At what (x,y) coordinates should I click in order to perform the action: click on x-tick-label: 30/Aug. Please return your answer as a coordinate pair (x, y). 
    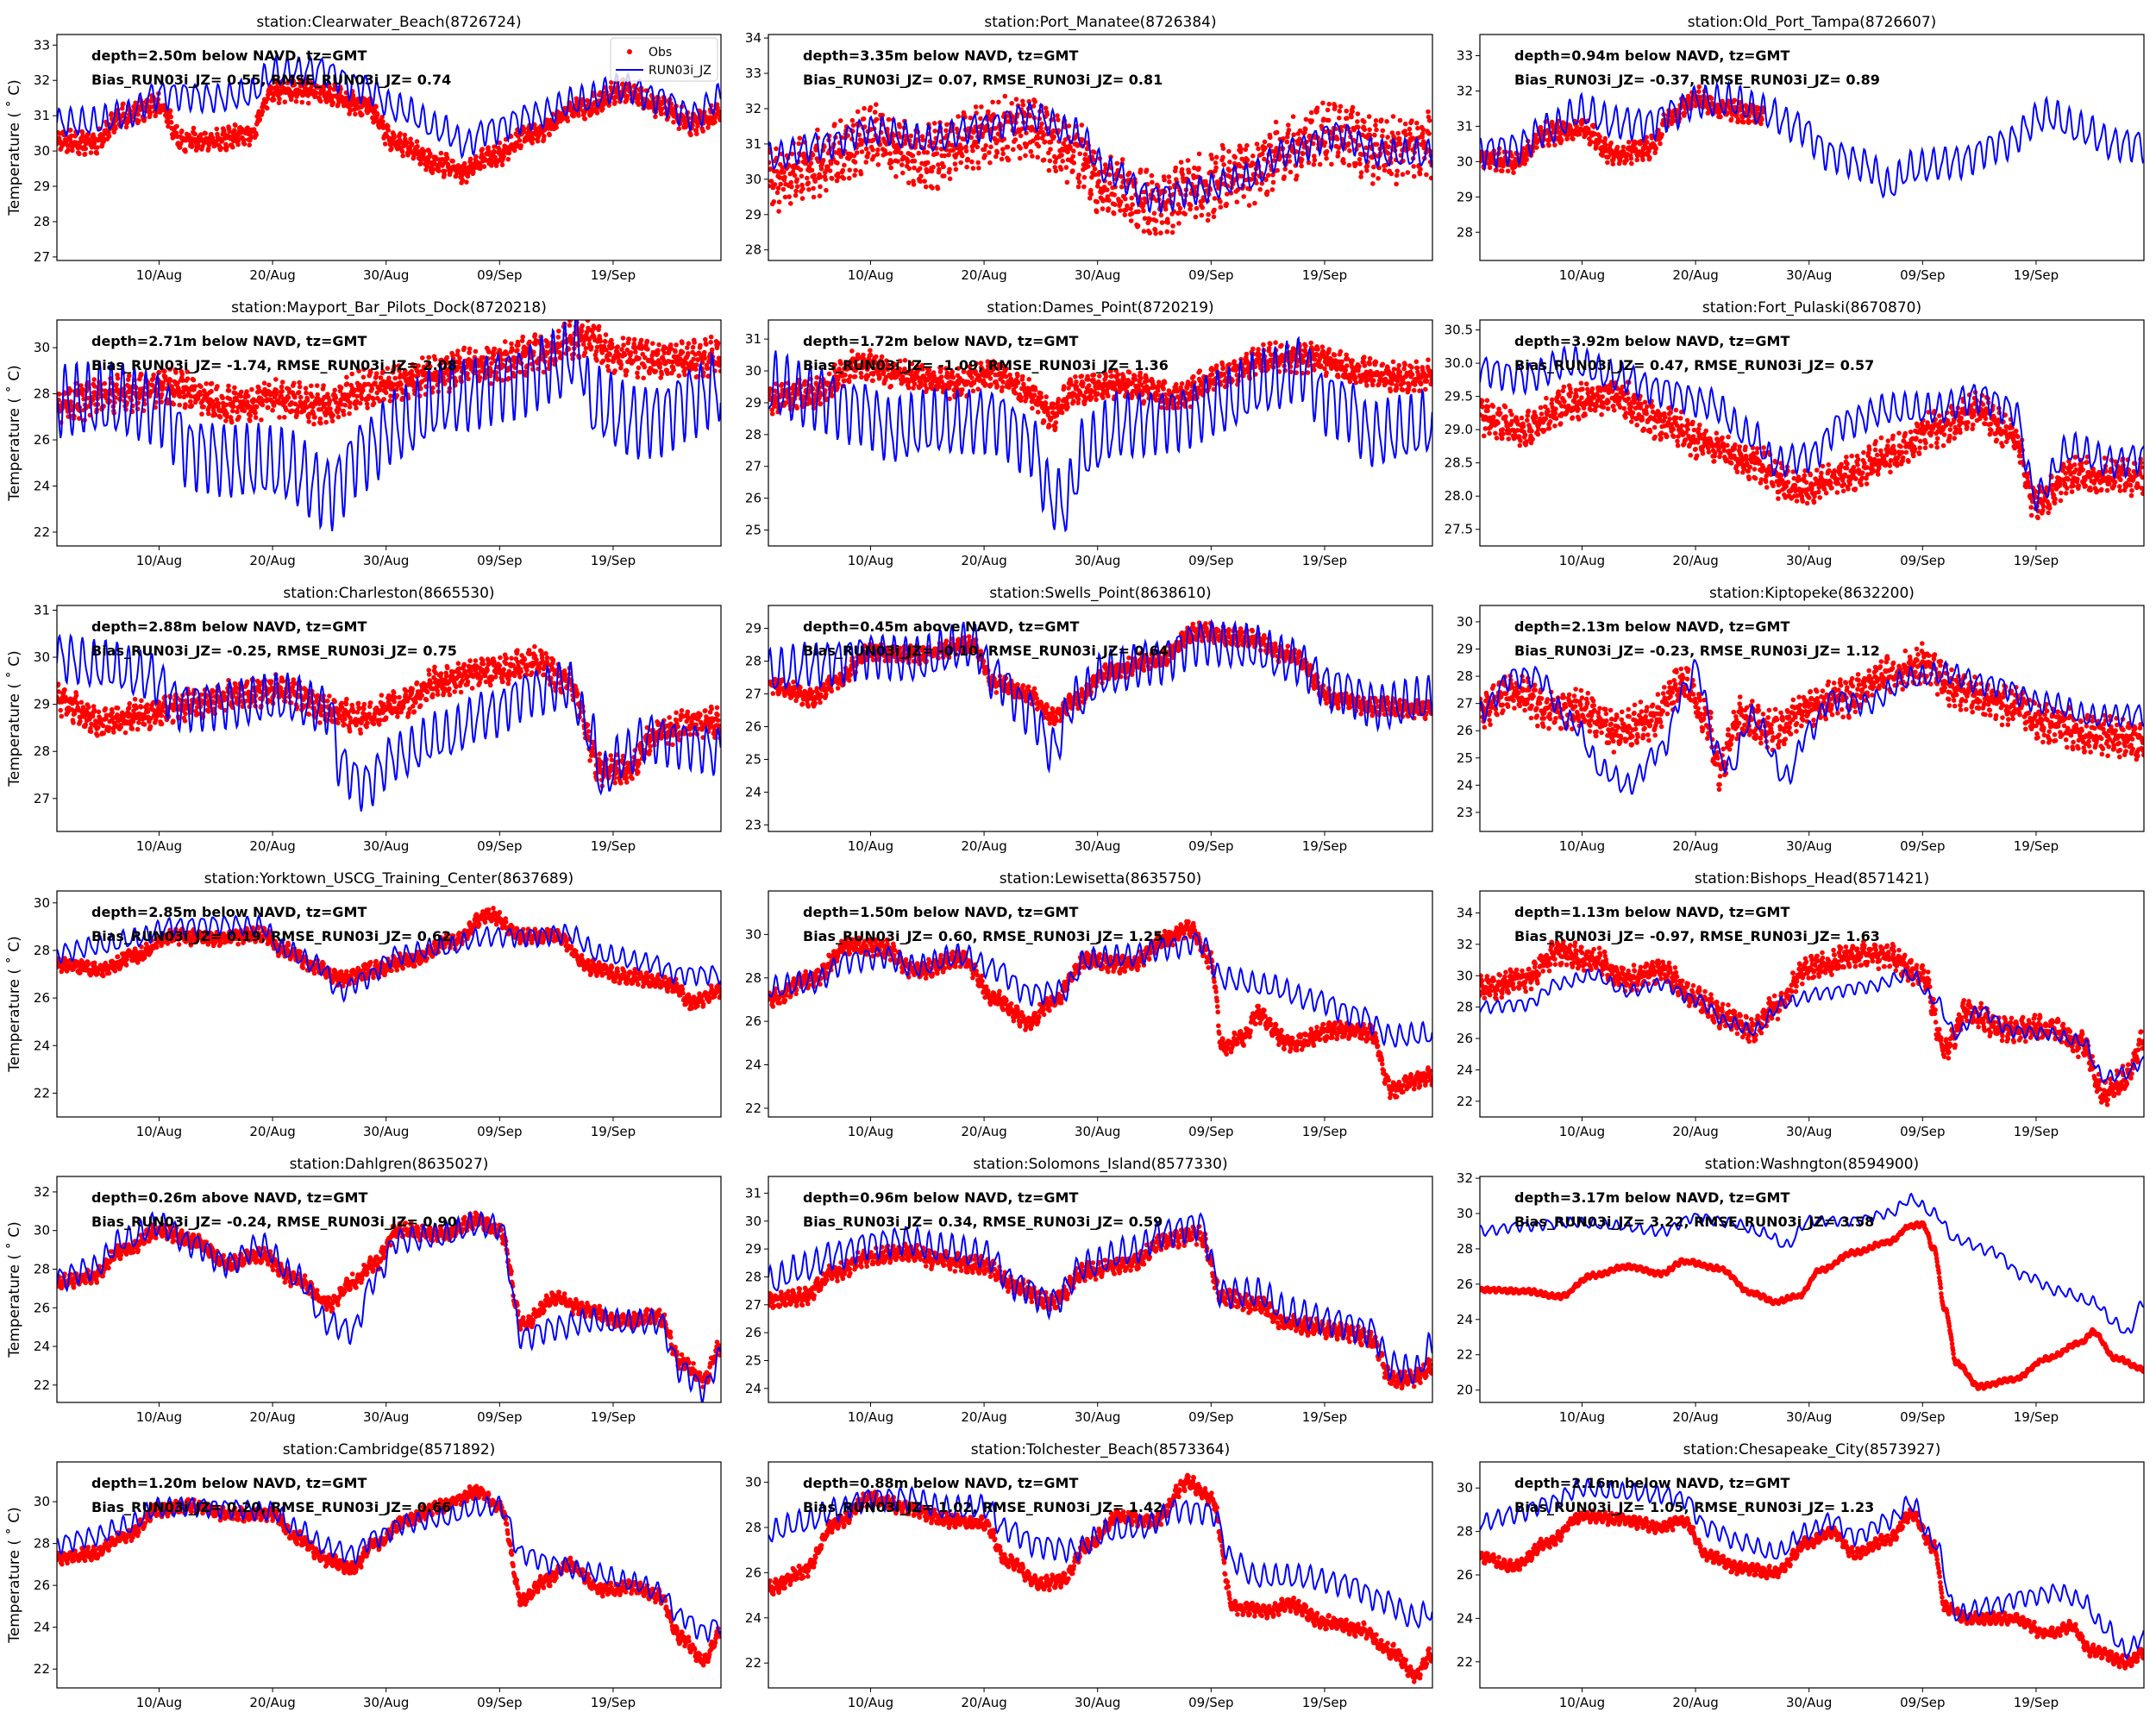
    Looking at the image, I should click on (1809, 275).